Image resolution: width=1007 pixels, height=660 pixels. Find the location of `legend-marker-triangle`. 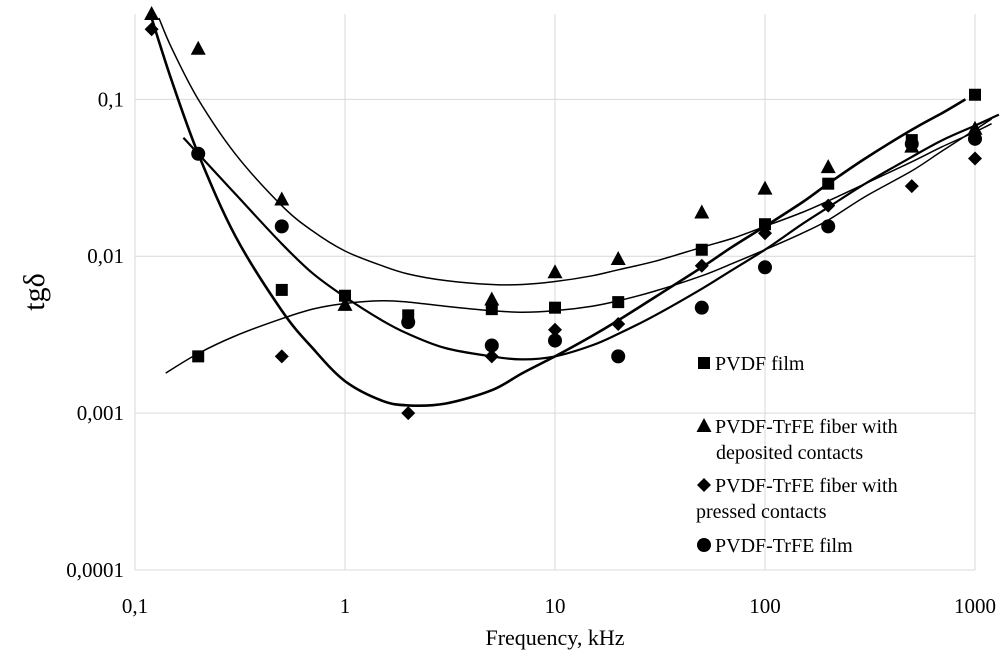

legend-marker-triangle is located at coordinates (704, 425).